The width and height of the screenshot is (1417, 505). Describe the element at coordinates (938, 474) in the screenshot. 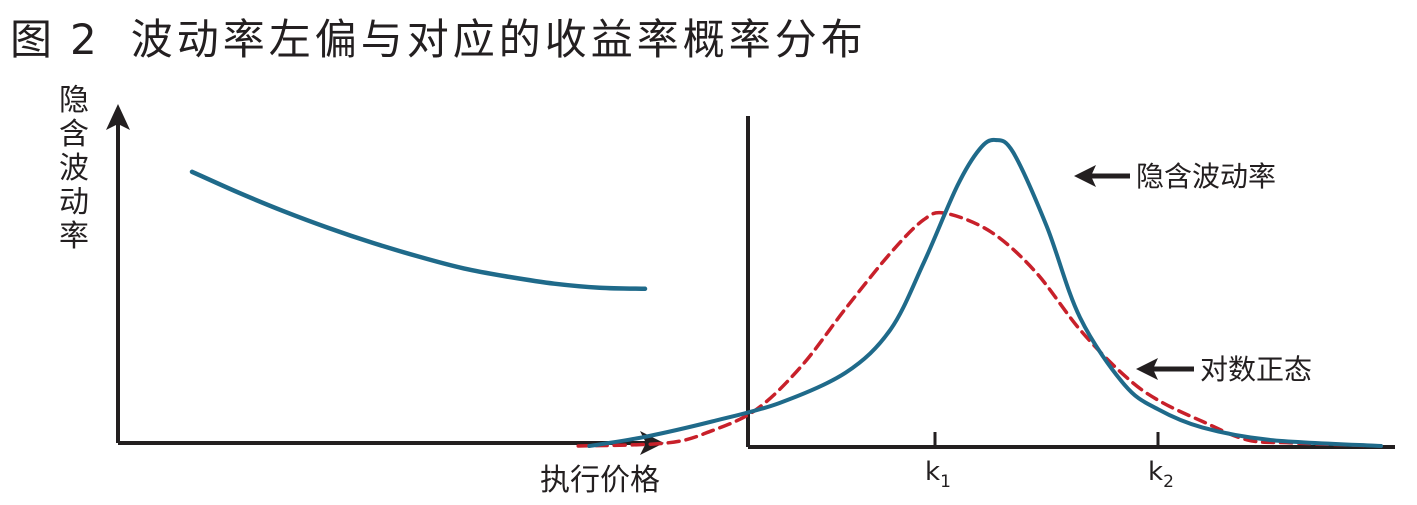

I see `x-tick-label: k1` at that location.